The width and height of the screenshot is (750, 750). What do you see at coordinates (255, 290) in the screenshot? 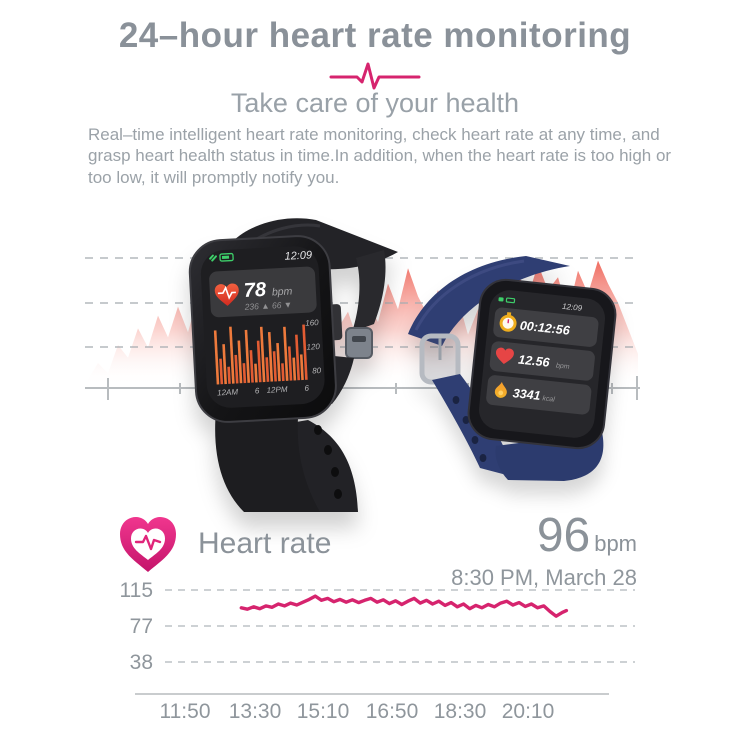
I see `black-watch-hr-value: 78` at bounding box center [255, 290].